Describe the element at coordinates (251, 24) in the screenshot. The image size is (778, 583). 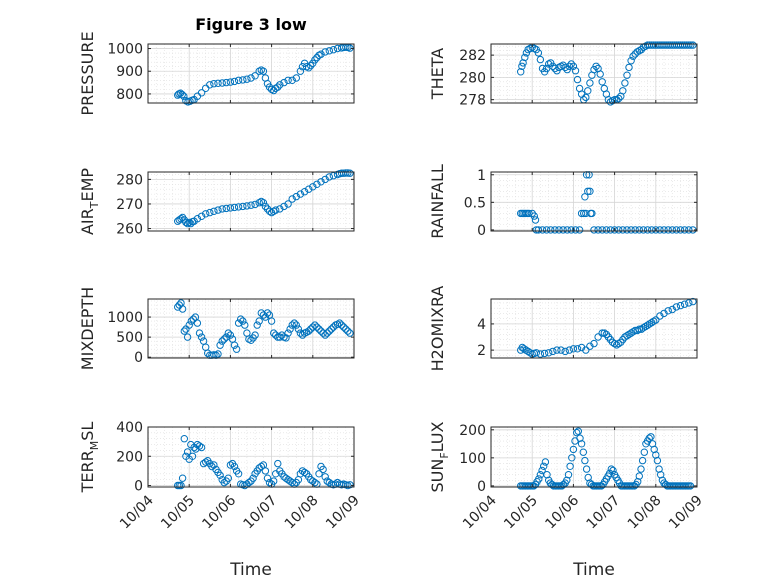
I see `figure-title: Figure 3 low` at that location.